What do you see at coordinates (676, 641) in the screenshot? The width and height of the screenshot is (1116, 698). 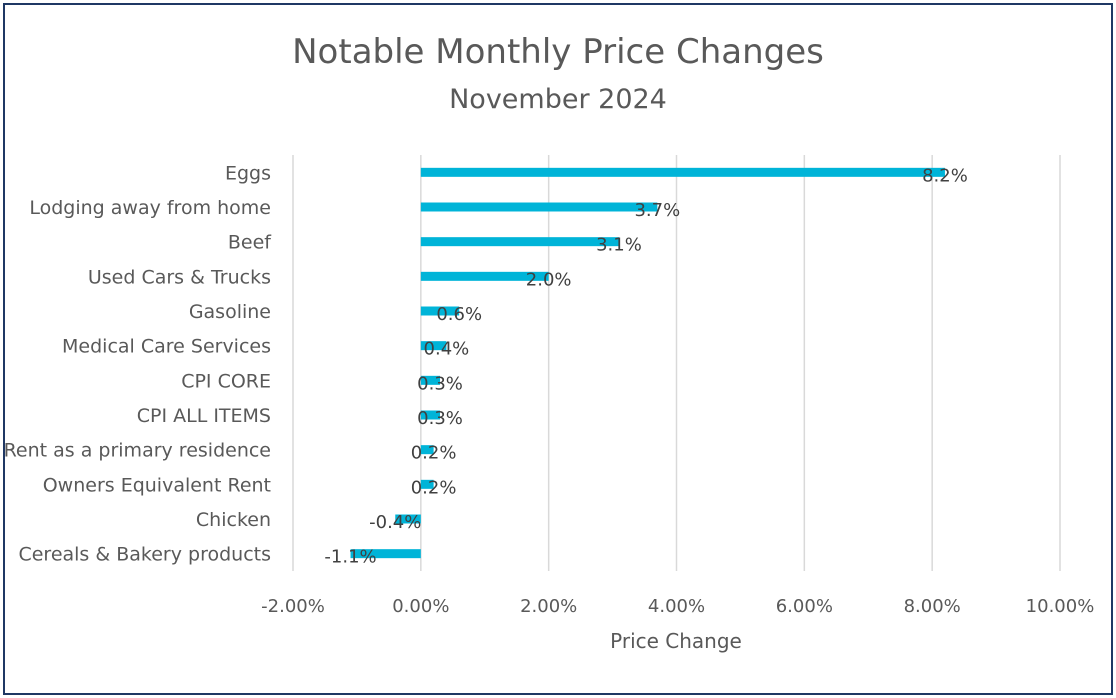 I see `x-axis-label: Price Change` at bounding box center [676, 641].